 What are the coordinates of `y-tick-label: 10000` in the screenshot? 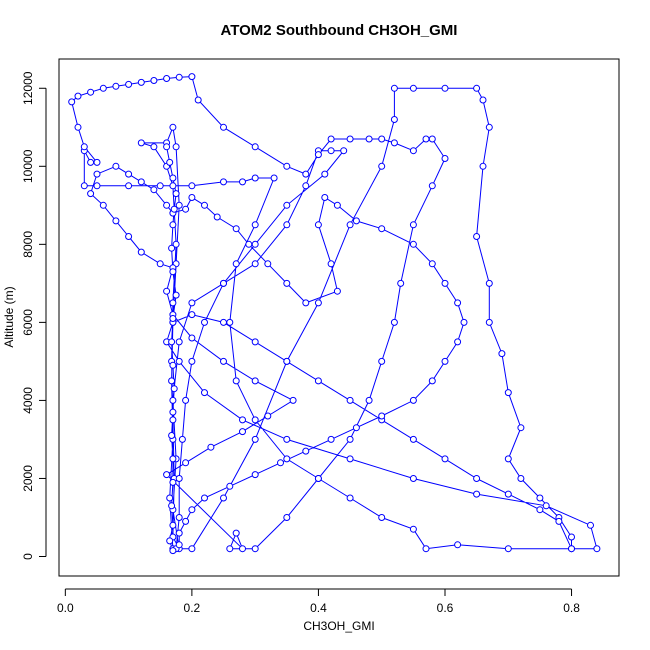 It's located at (28, 166).